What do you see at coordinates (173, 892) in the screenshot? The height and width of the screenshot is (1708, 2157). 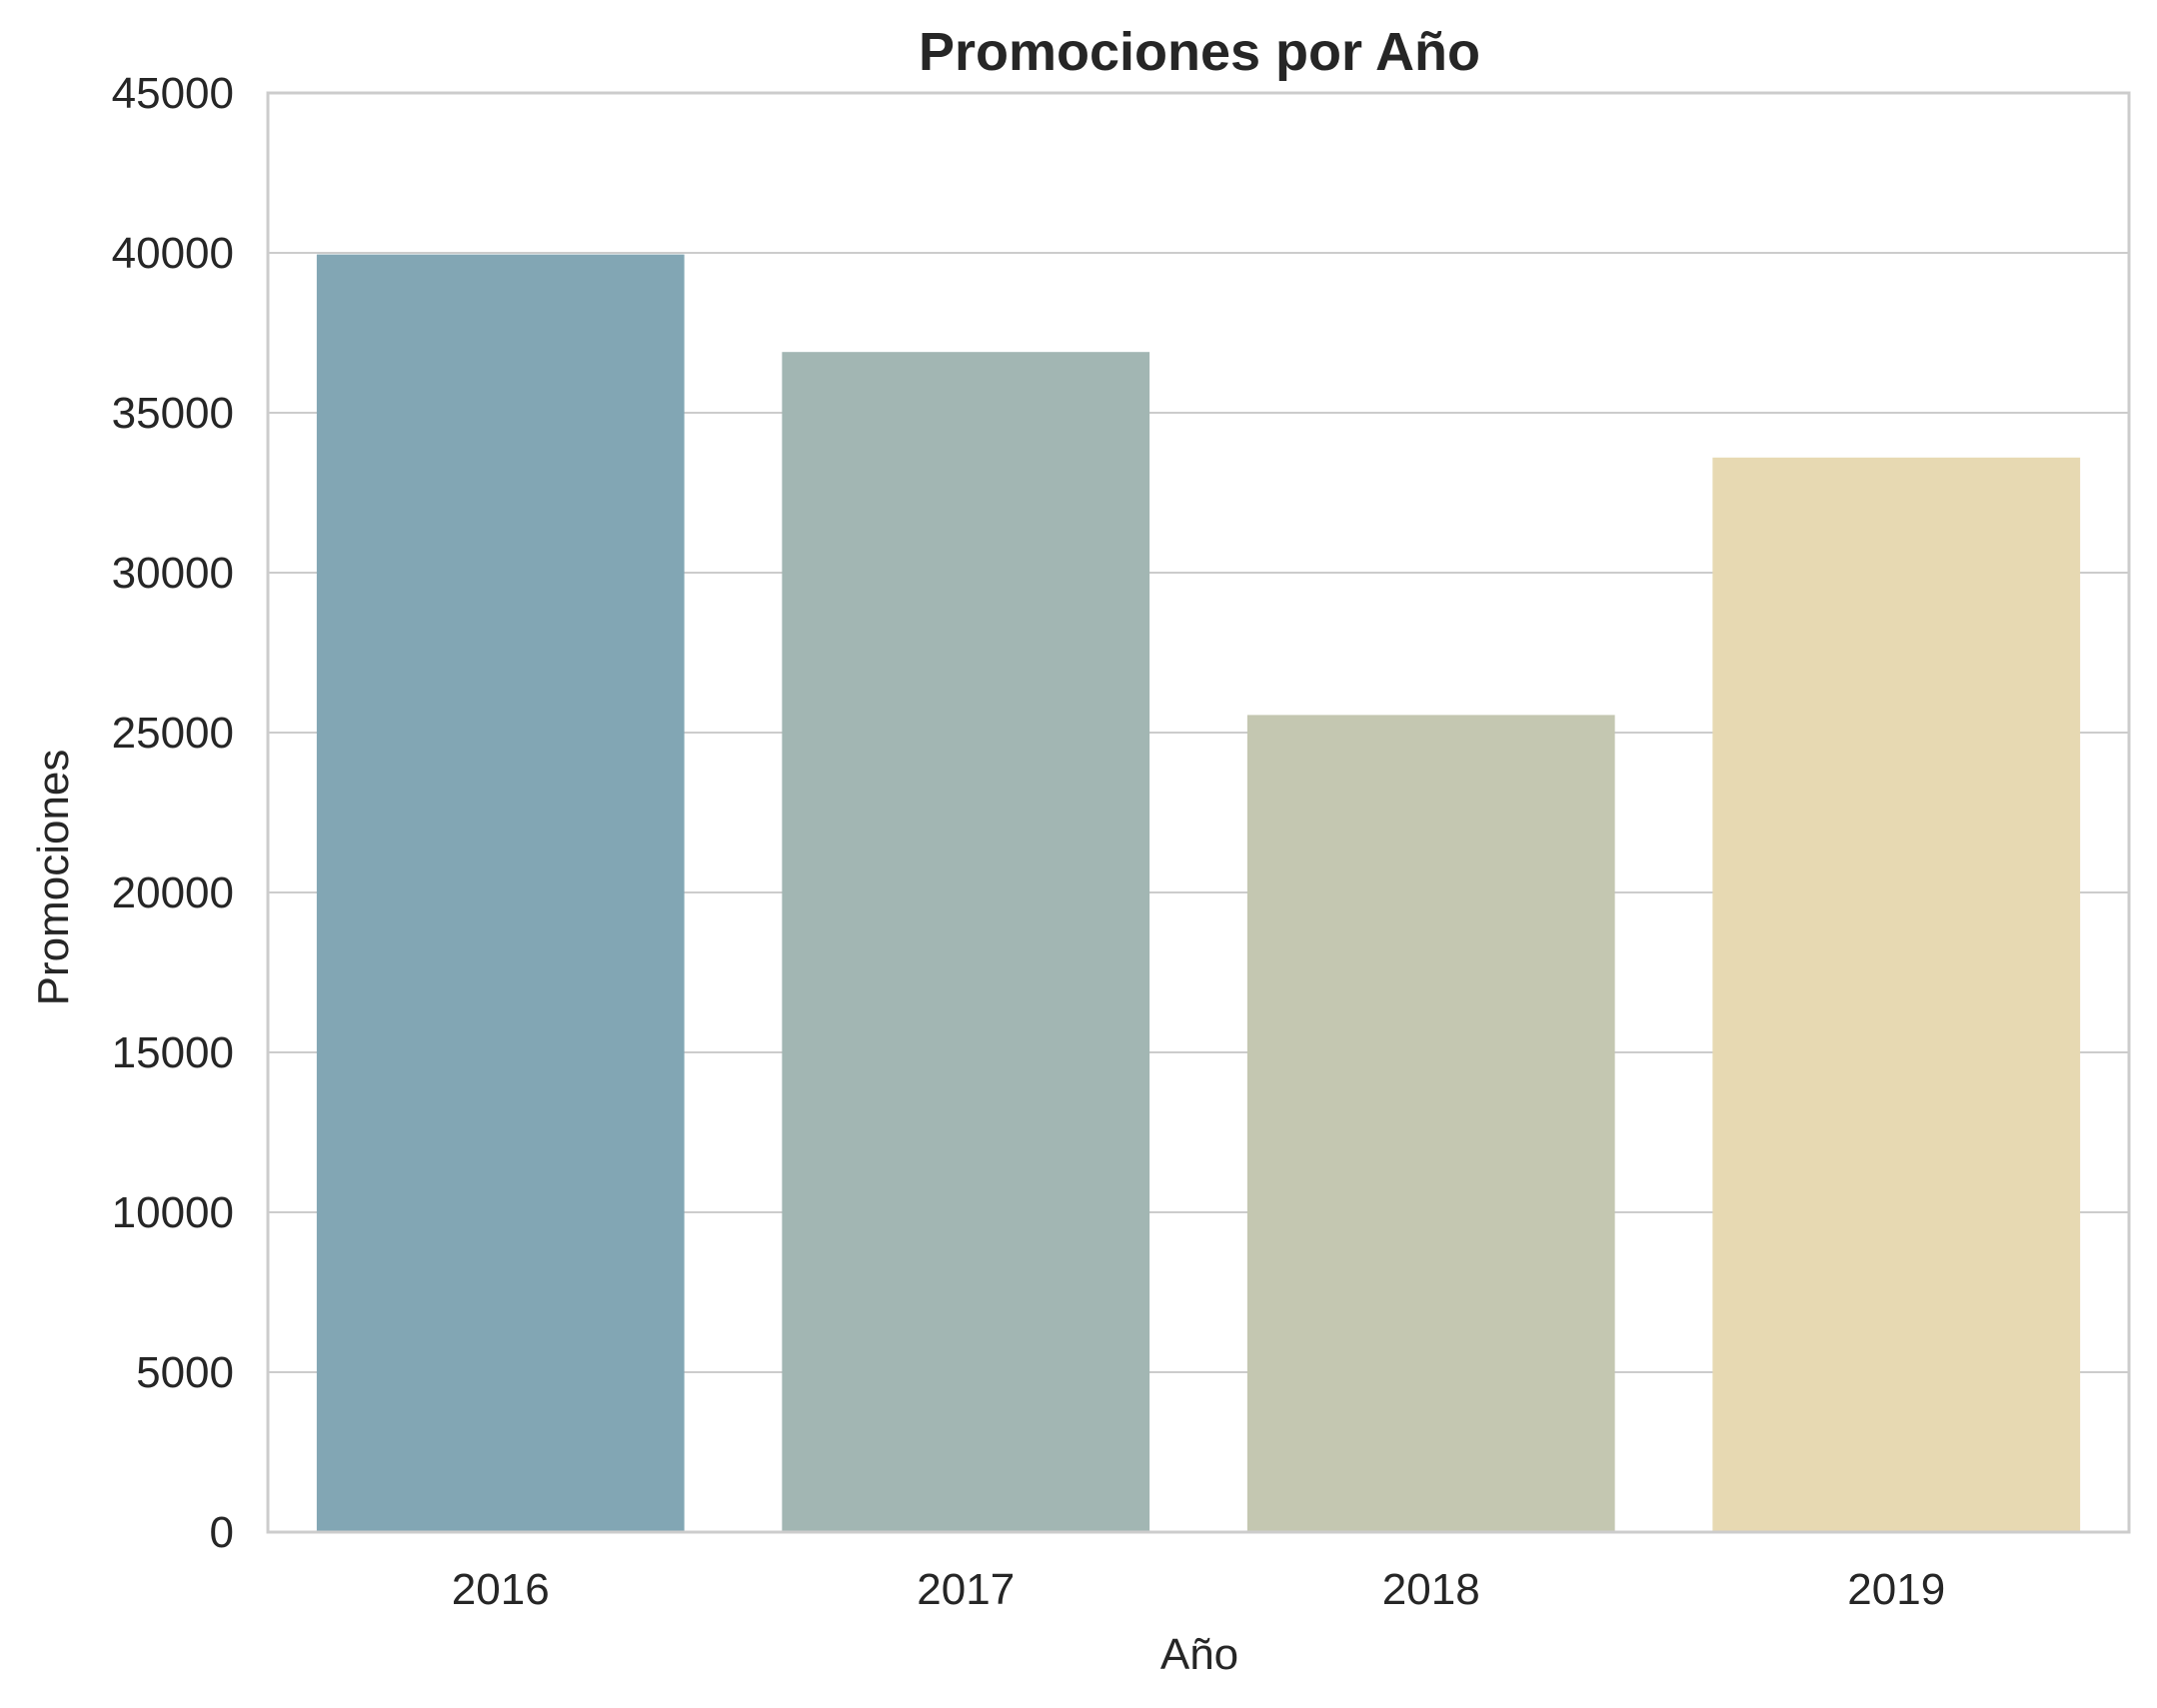 I see `y-tick-label: 20000` at bounding box center [173, 892].